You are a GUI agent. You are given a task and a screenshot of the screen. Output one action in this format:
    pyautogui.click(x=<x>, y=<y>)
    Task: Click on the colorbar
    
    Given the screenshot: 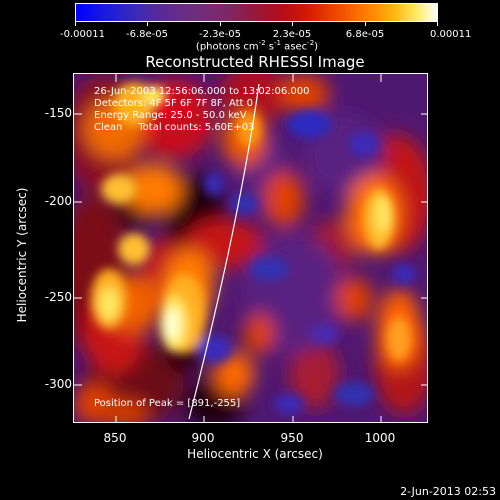 What is the action you would take?
    pyautogui.click(x=256, y=12)
    